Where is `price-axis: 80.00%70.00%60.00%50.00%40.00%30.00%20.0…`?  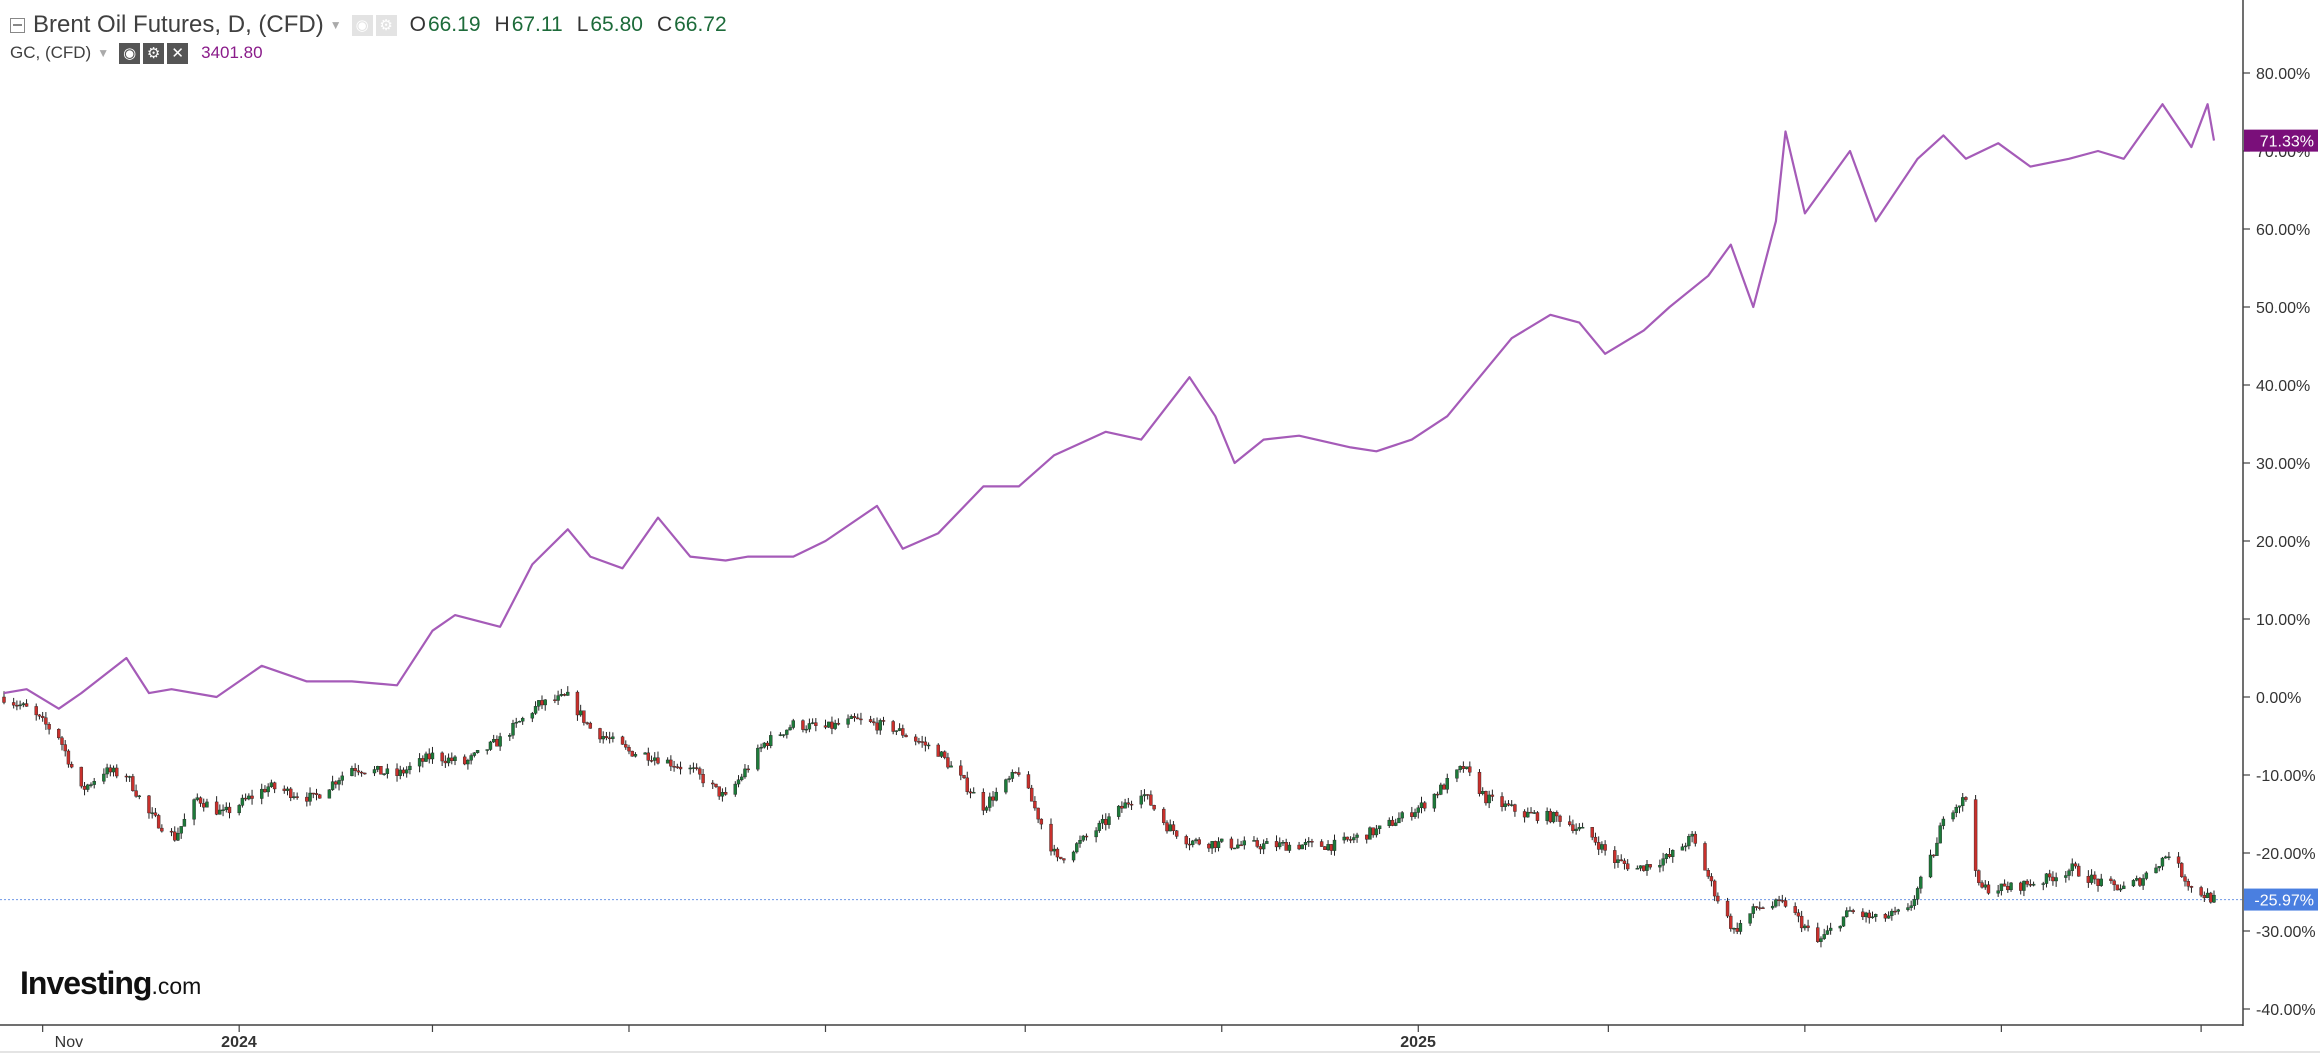
price-axis: 80.00%70.00%60.00%50.00%40.00%30.00%20.0… is located at coordinates (2279, 542).